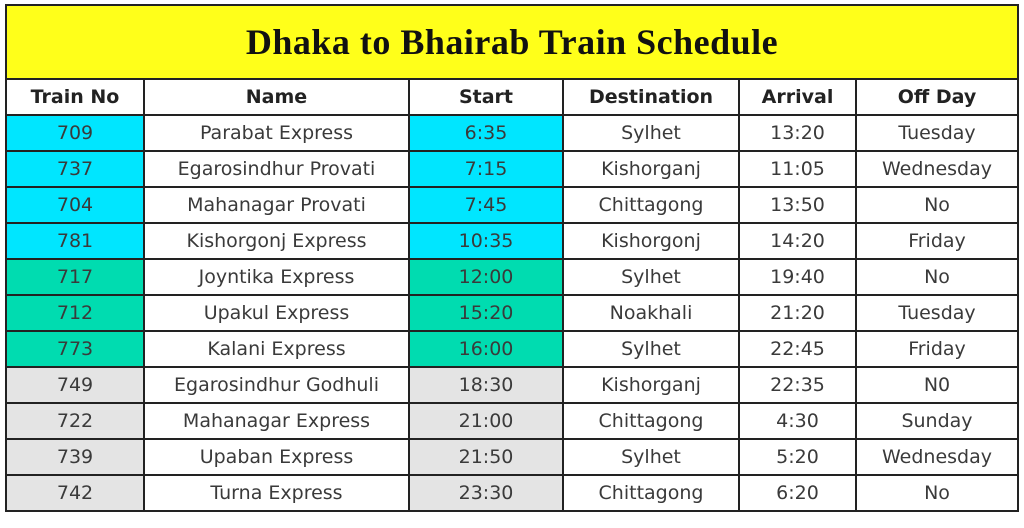  Describe the element at coordinates (486, 277) in the screenshot. I see `table-cell: 12:00` at that location.